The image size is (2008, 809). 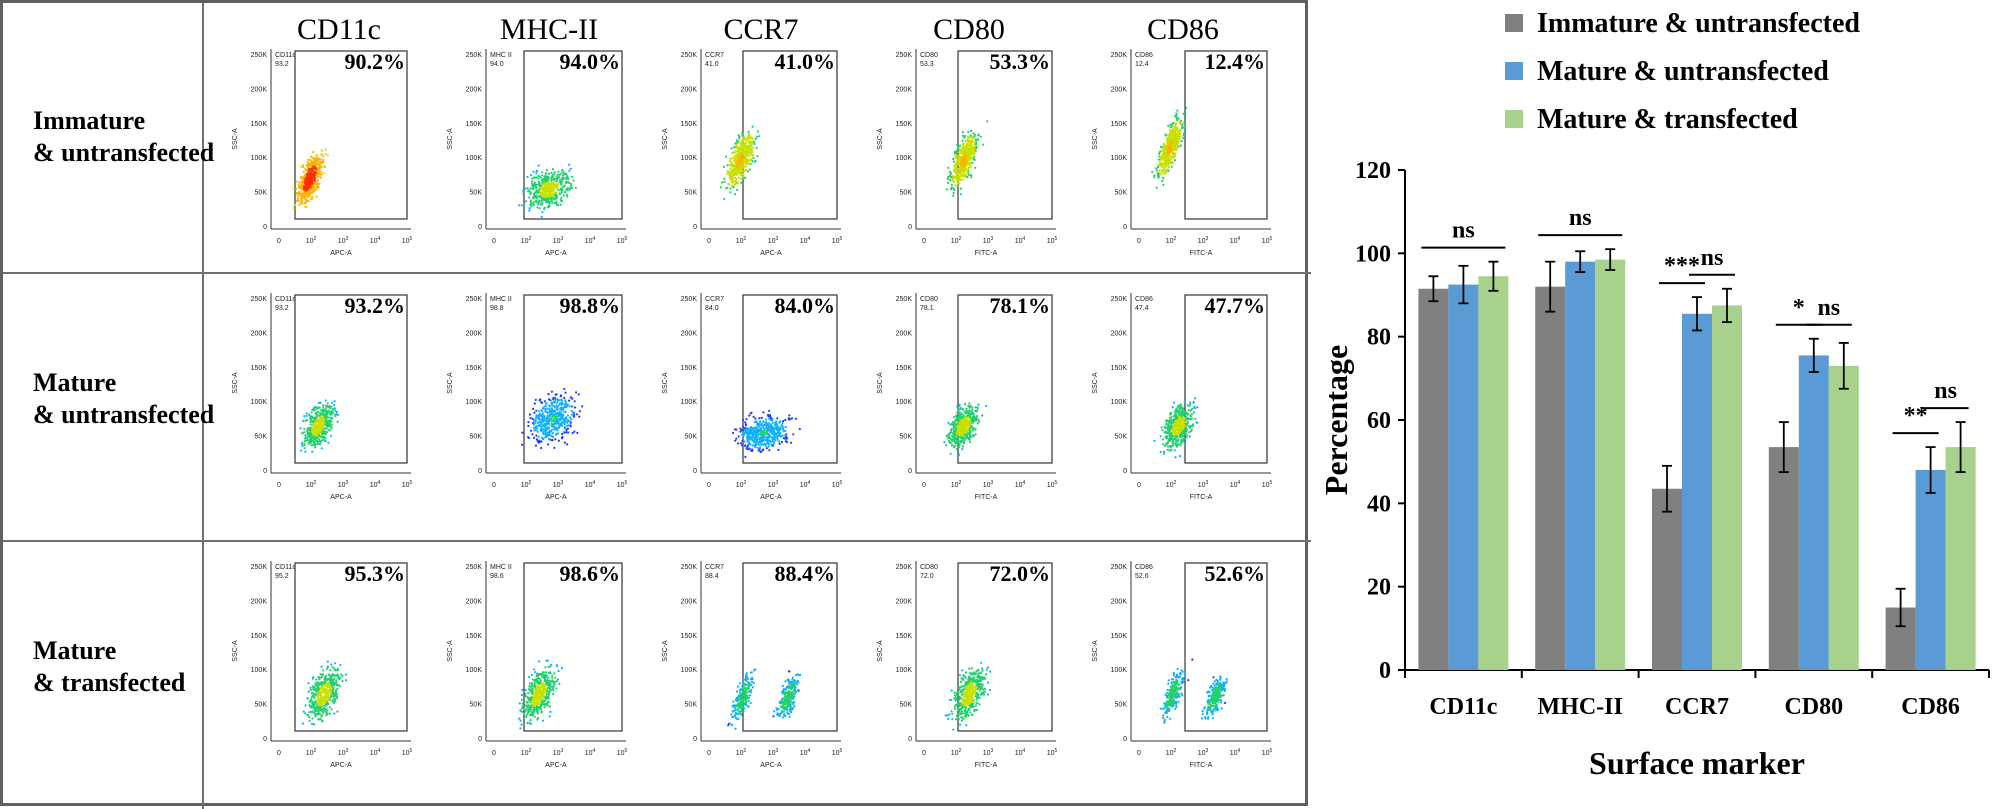 I want to click on plot-y-tick: 200K, so click(x=259, y=333).